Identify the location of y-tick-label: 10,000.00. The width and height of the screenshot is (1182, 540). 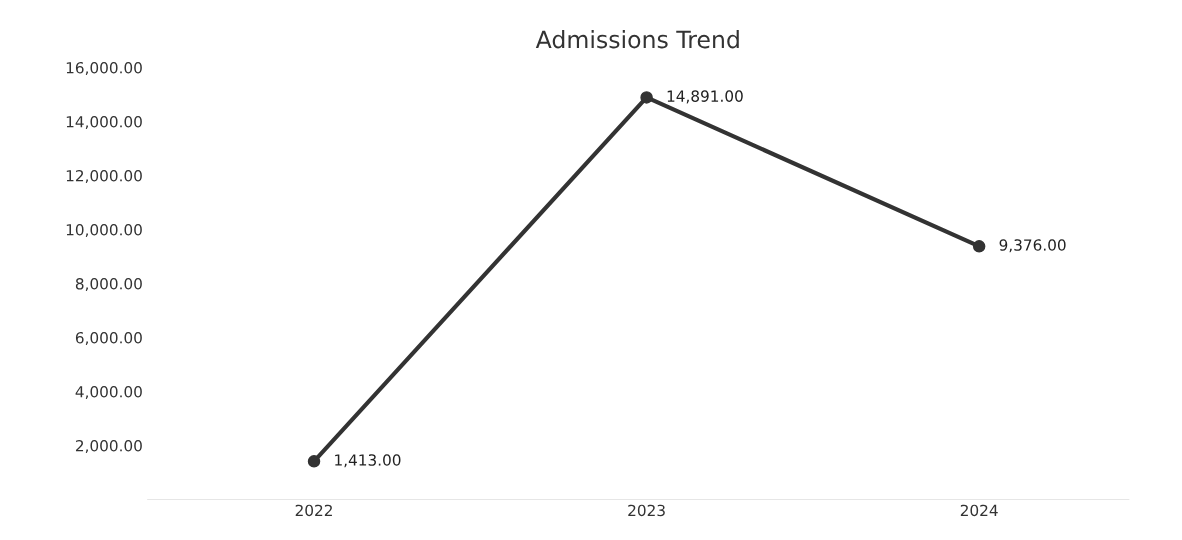
(104, 230).